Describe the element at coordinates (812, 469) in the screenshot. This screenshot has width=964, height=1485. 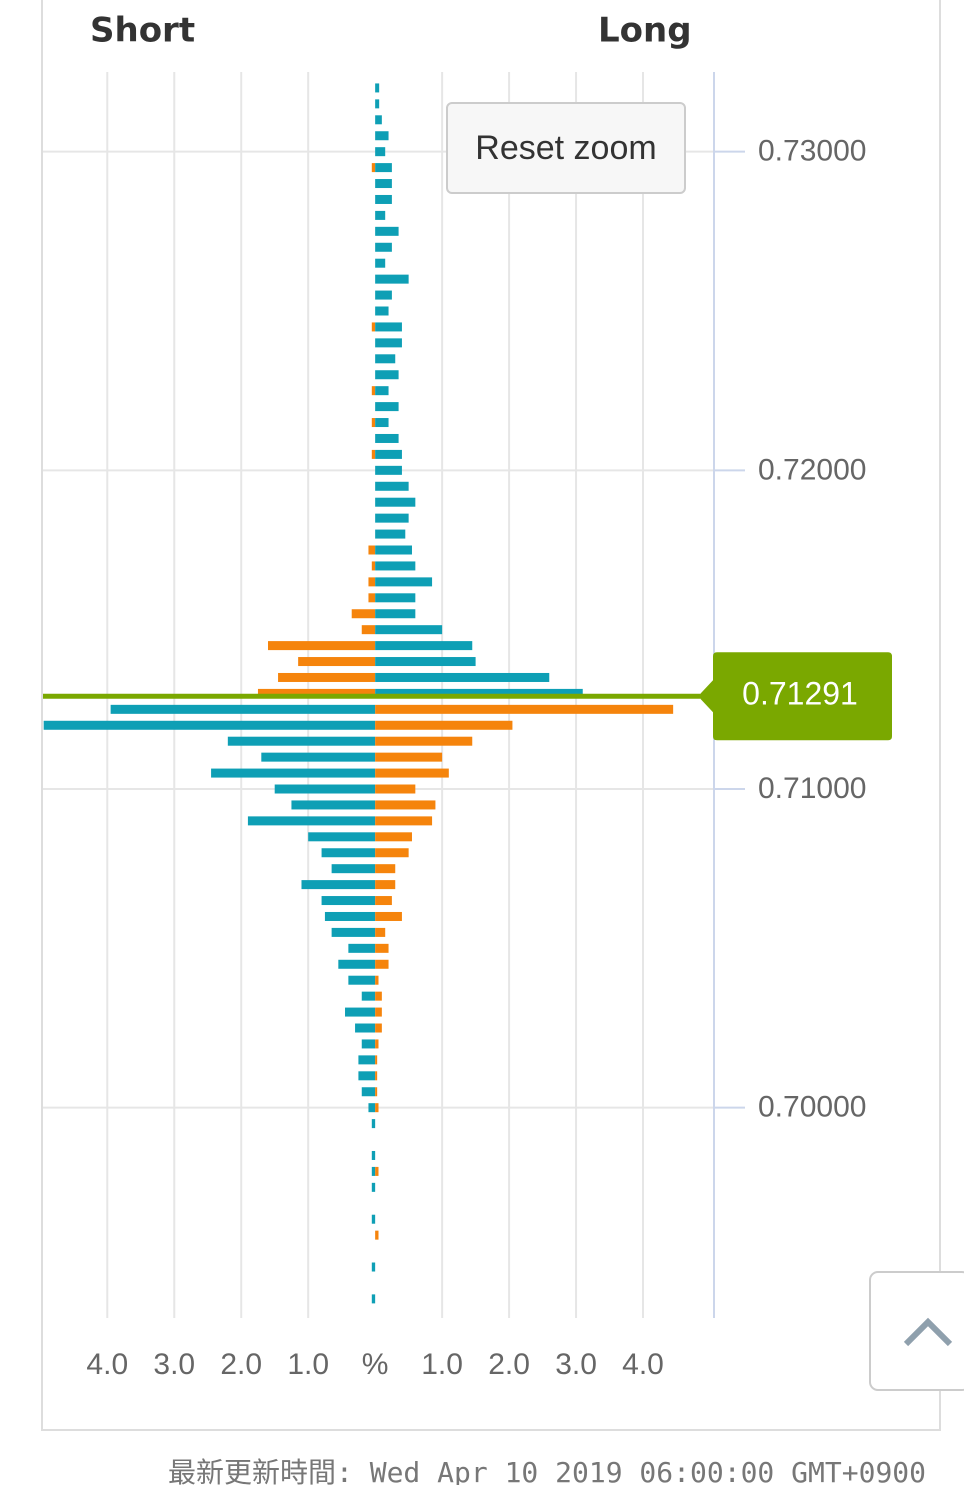
I see `y-tick-label: 0.72000` at that location.